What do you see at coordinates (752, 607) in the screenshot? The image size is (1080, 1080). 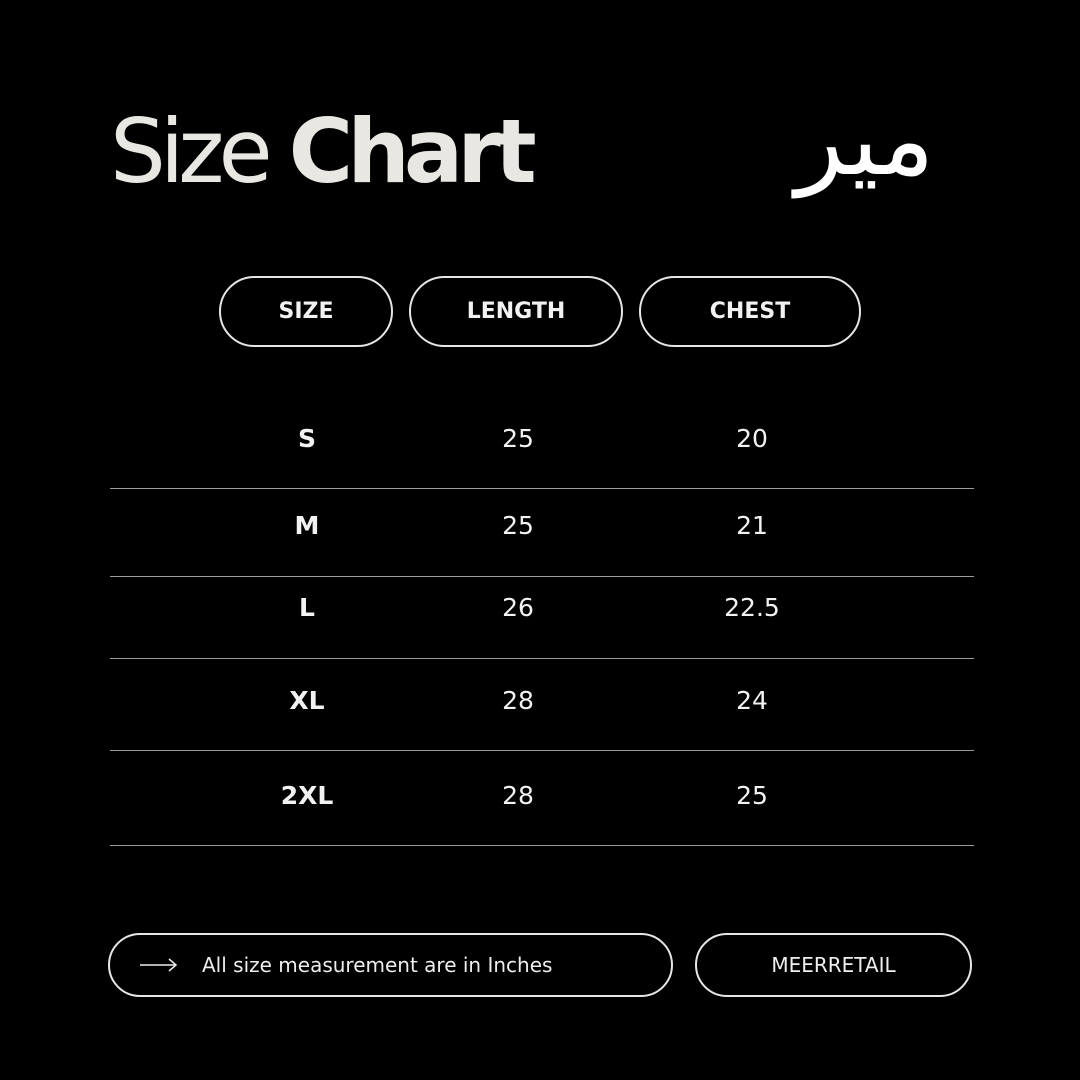 I see `cell-chest: 22.5` at bounding box center [752, 607].